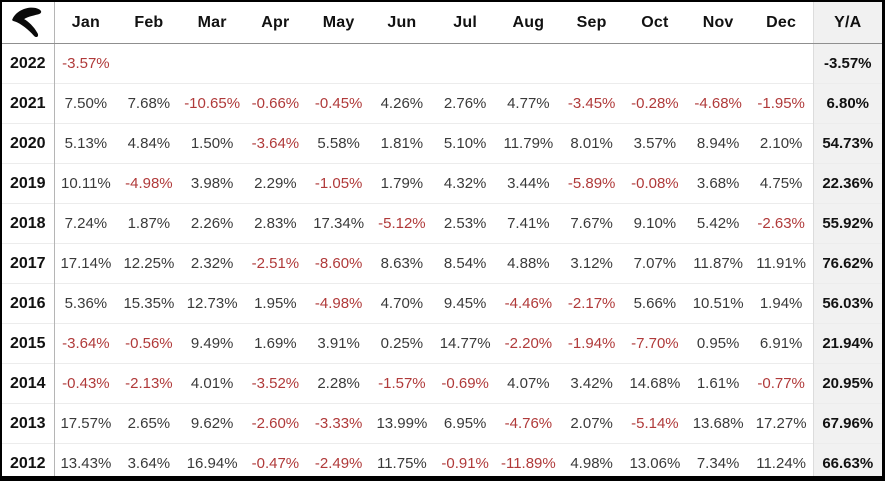 This screenshot has width=885, height=481. Describe the element at coordinates (465, 143) in the screenshot. I see `return-cell-2020-jul: 5.10%` at that location.